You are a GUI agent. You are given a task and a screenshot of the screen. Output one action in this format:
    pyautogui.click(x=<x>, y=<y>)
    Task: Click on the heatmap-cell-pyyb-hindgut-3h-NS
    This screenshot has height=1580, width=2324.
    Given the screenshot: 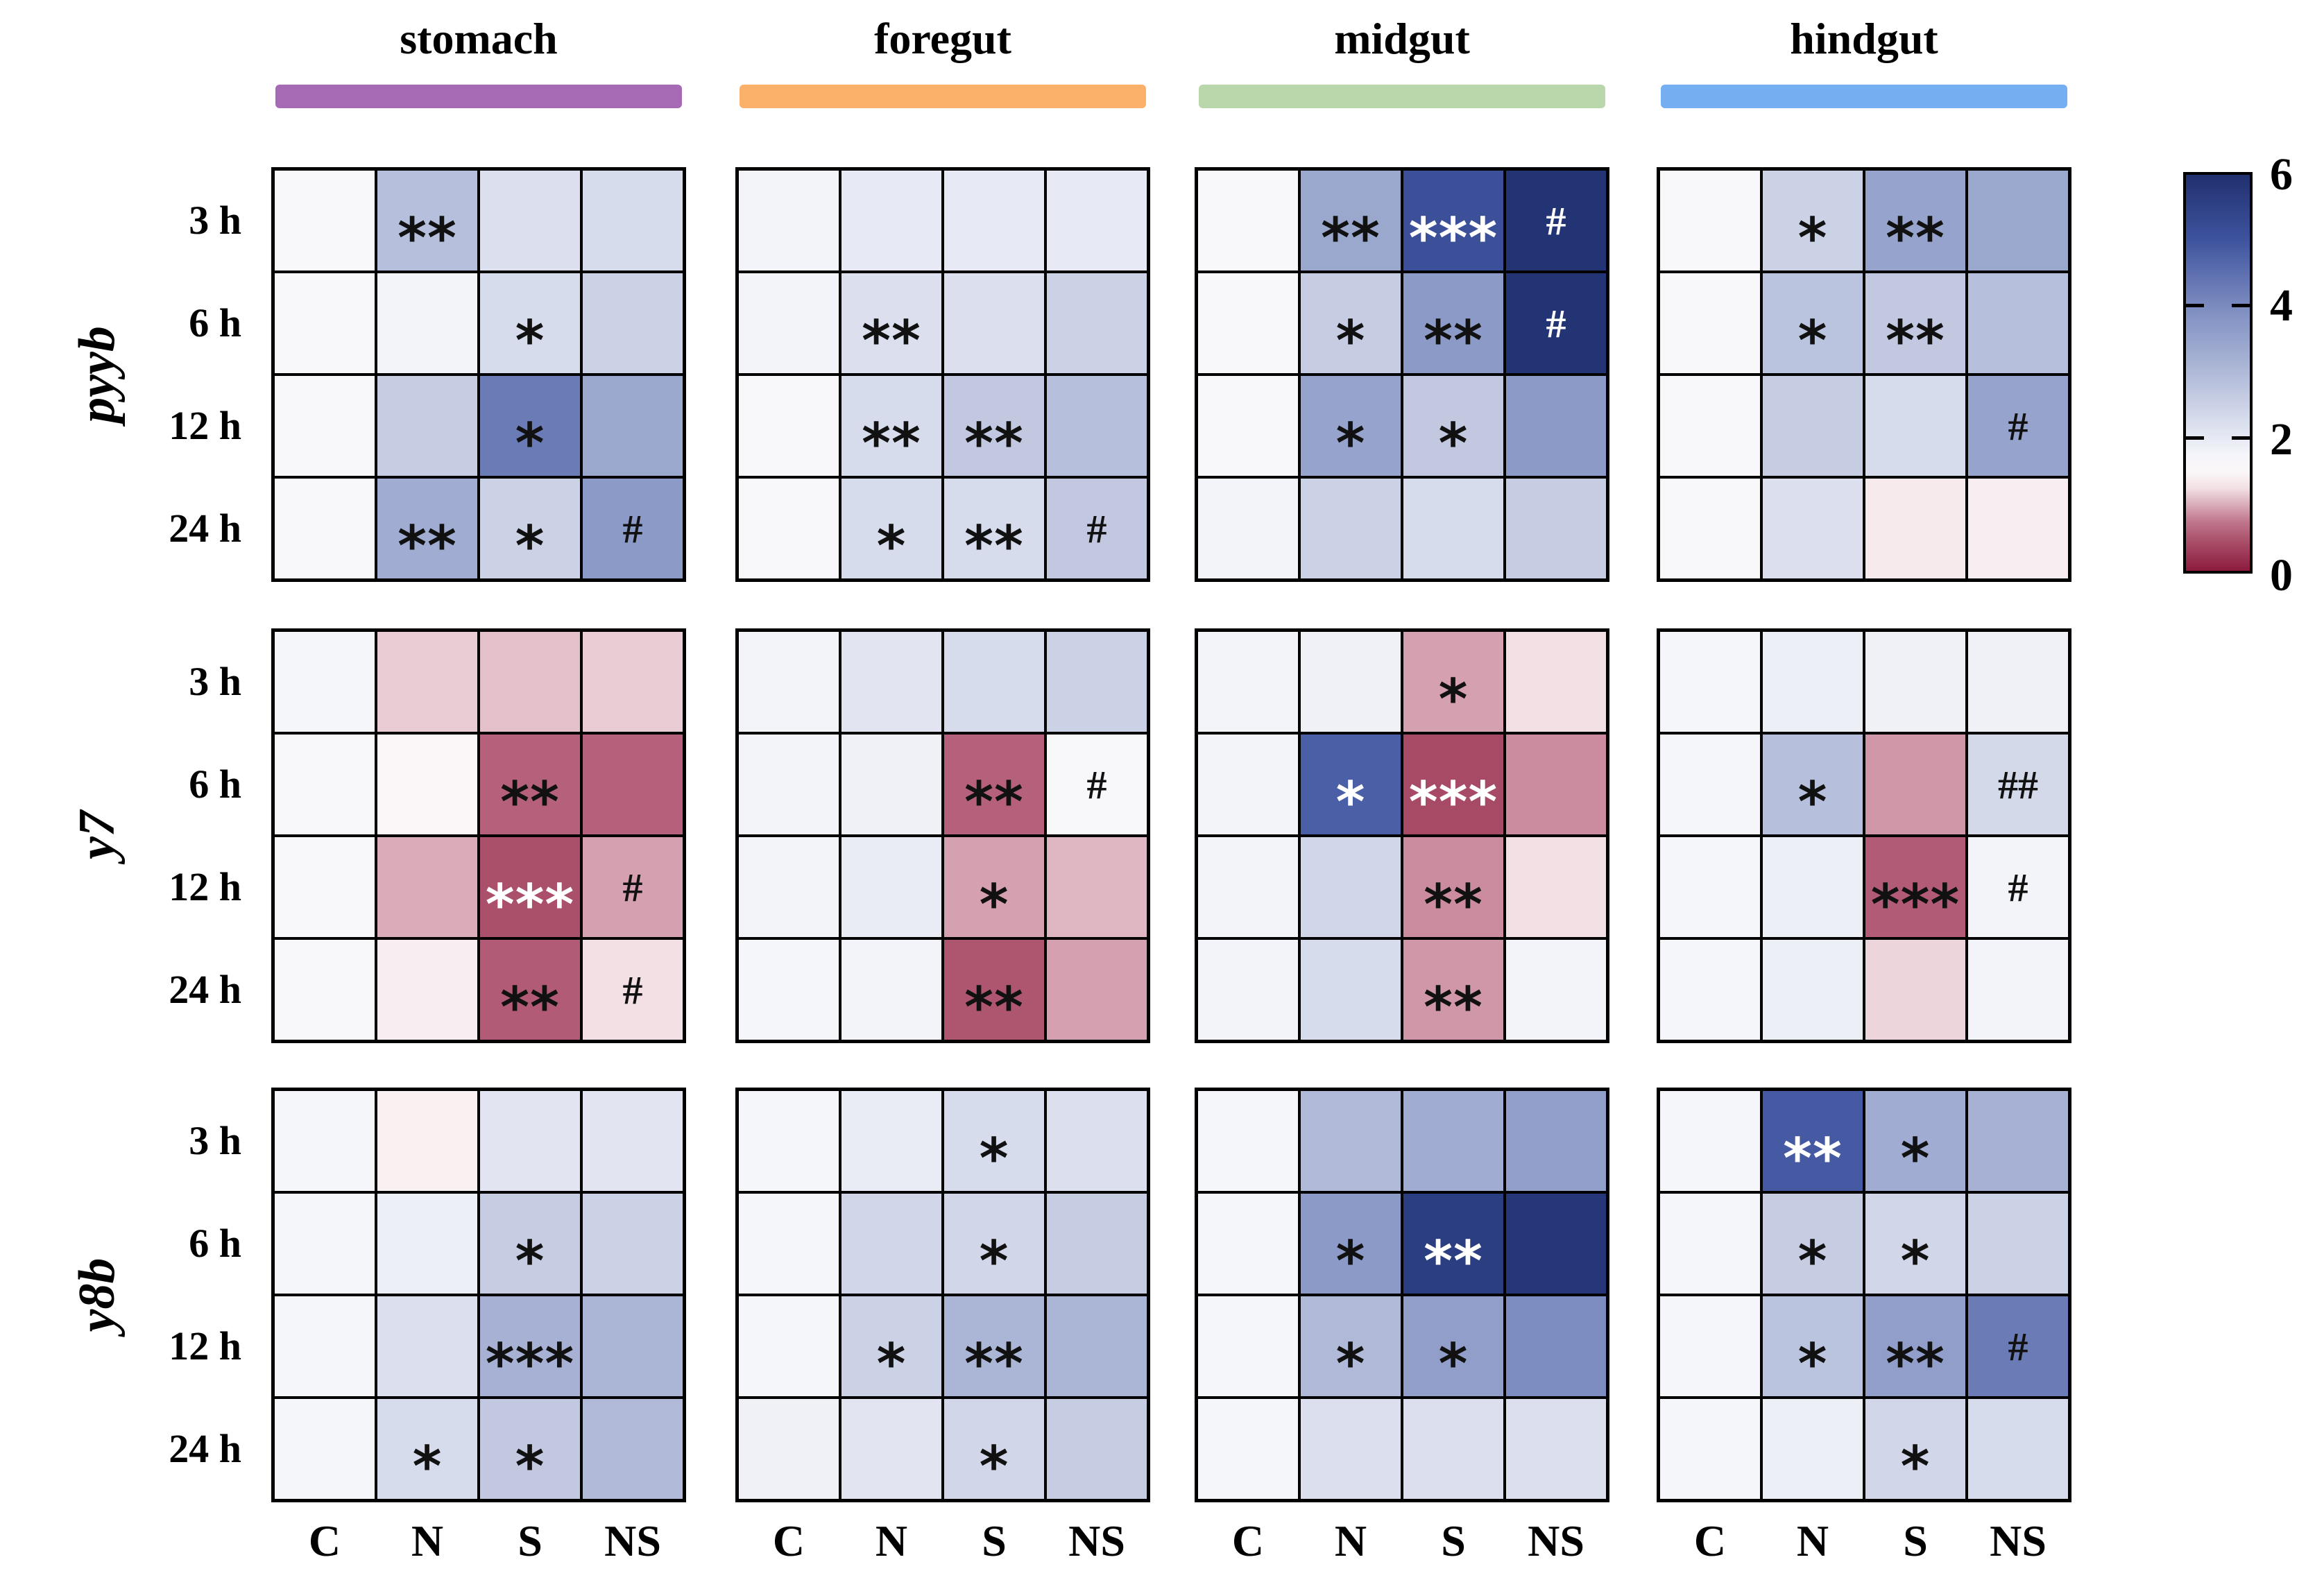 What is the action you would take?
    pyautogui.click(x=2018, y=221)
    